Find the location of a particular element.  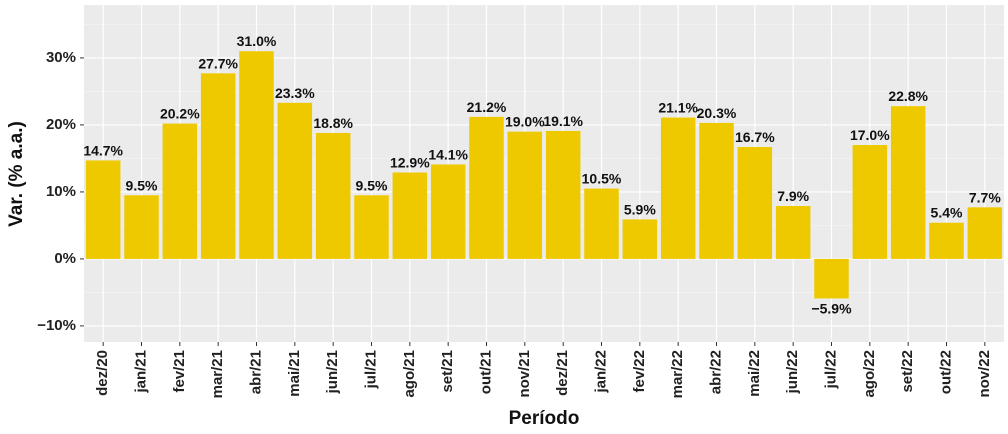

value-label: 19.1% is located at coordinates (563, 121).